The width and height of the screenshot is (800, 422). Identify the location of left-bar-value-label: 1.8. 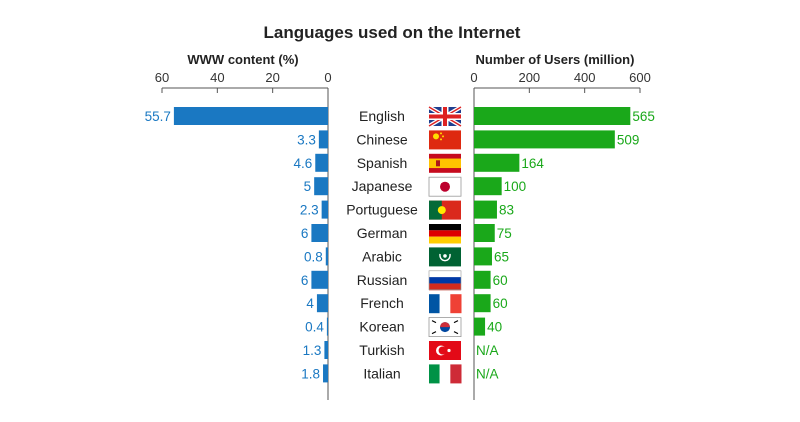
(310, 373).